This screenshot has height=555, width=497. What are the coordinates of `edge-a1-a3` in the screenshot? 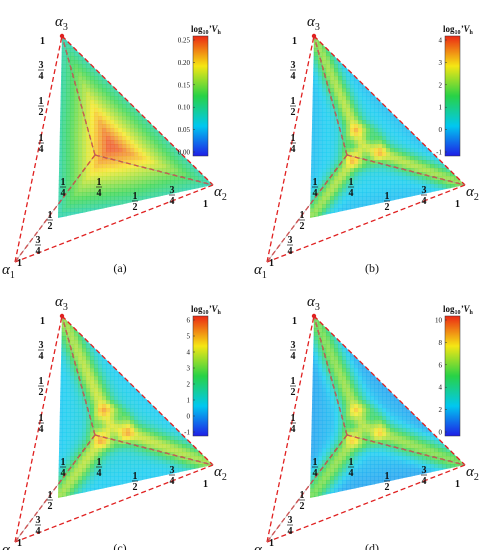 It's located at (38, 149).